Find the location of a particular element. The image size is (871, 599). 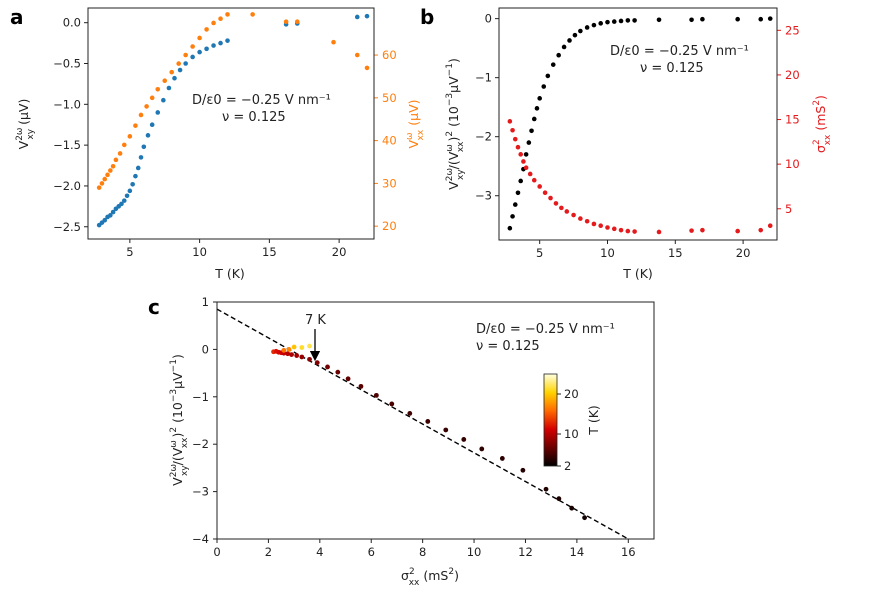

panel-c-arrow-label: 7 K is located at coordinates (315, 320).